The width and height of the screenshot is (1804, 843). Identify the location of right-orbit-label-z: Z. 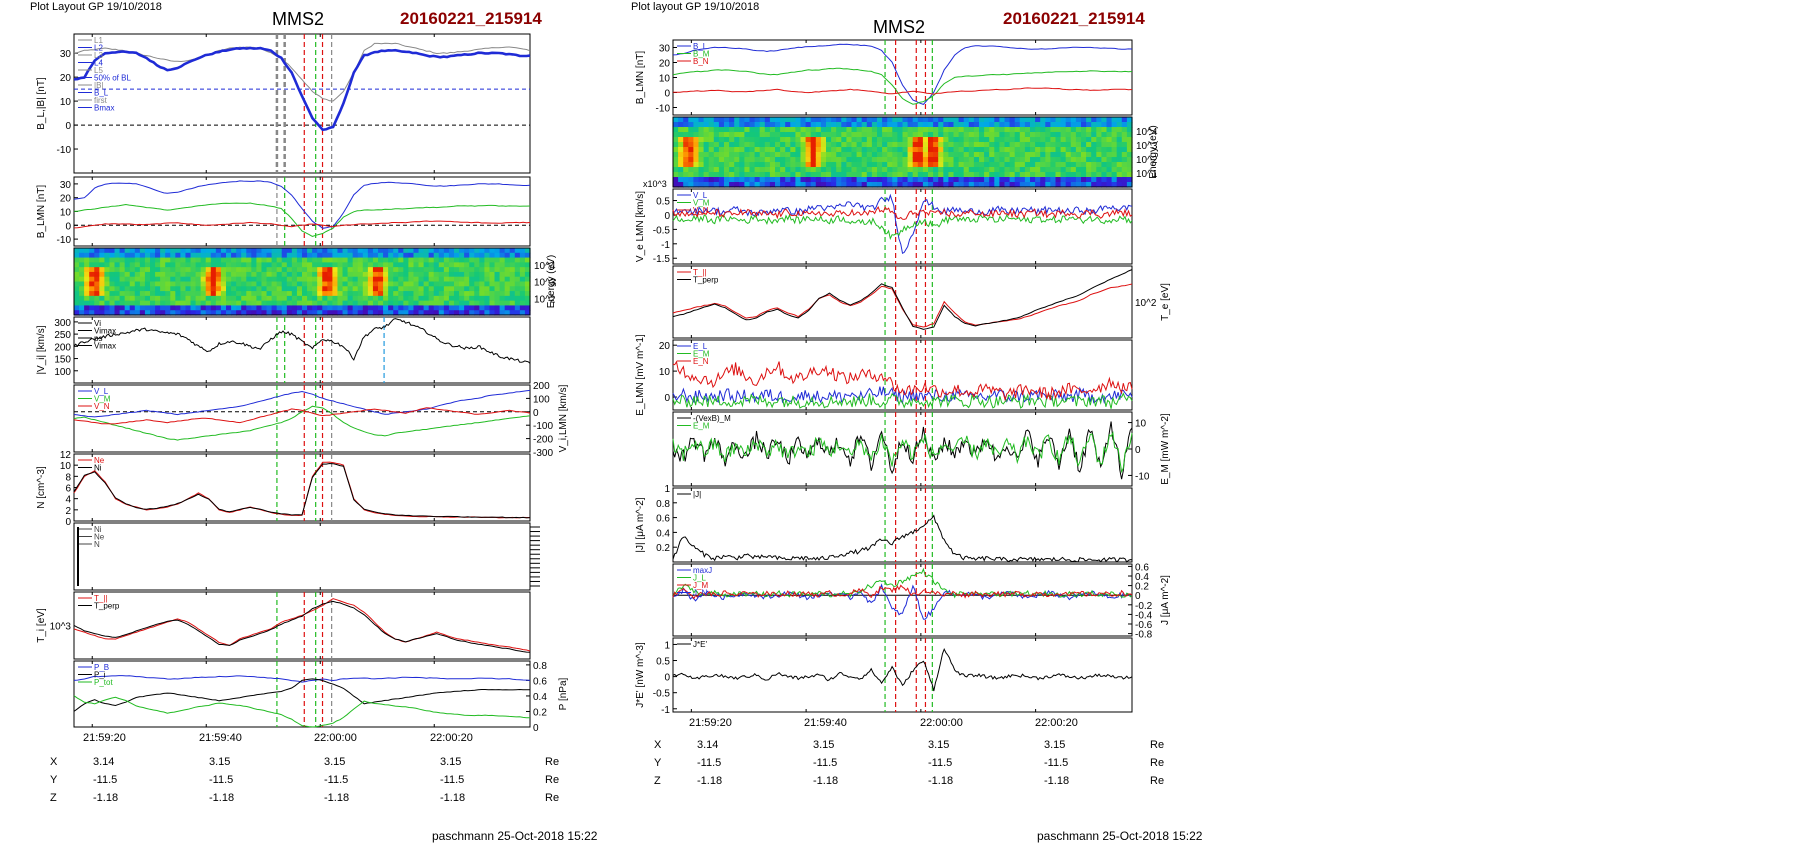
(657, 781).